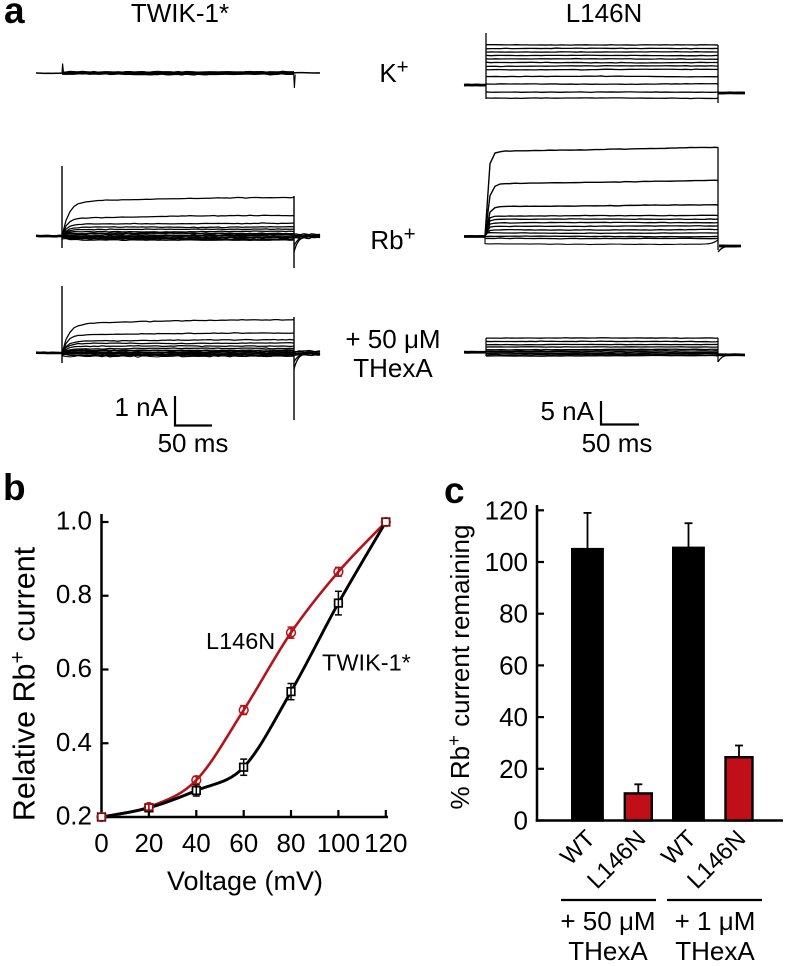 The width and height of the screenshot is (788, 966). What do you see at coordinates (24, 683) in the screenshot?
I see `svg-text: Relative Rb+ current` at bounding box center [24, 683].